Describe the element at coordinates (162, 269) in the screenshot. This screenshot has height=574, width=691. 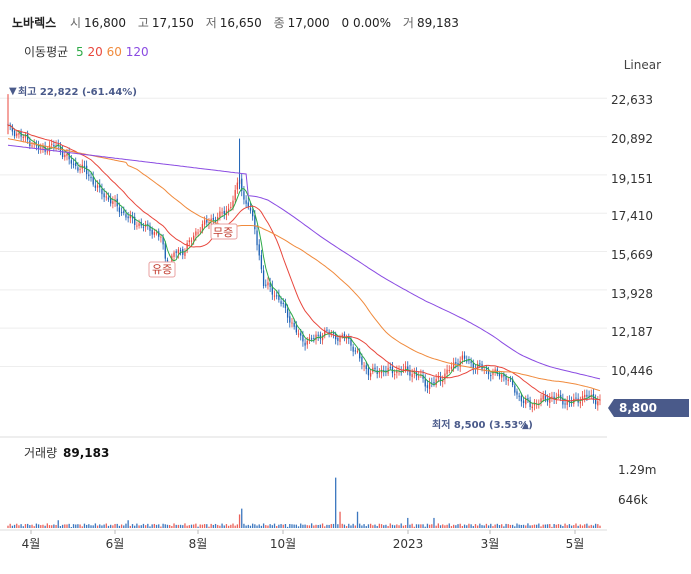
I see `annotation-box` at that location.